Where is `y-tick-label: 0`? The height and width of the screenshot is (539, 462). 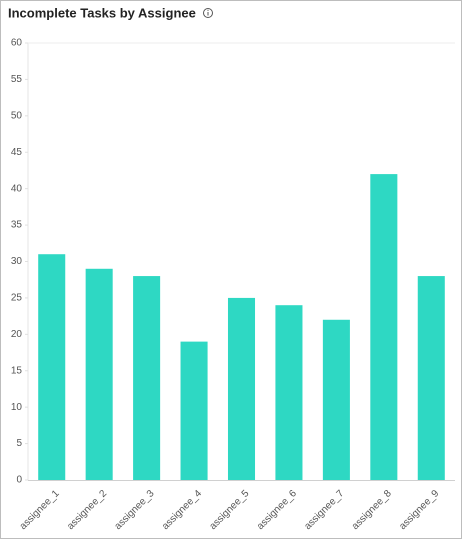
y-tick-label: 0 is located at coordinates (19, 480).